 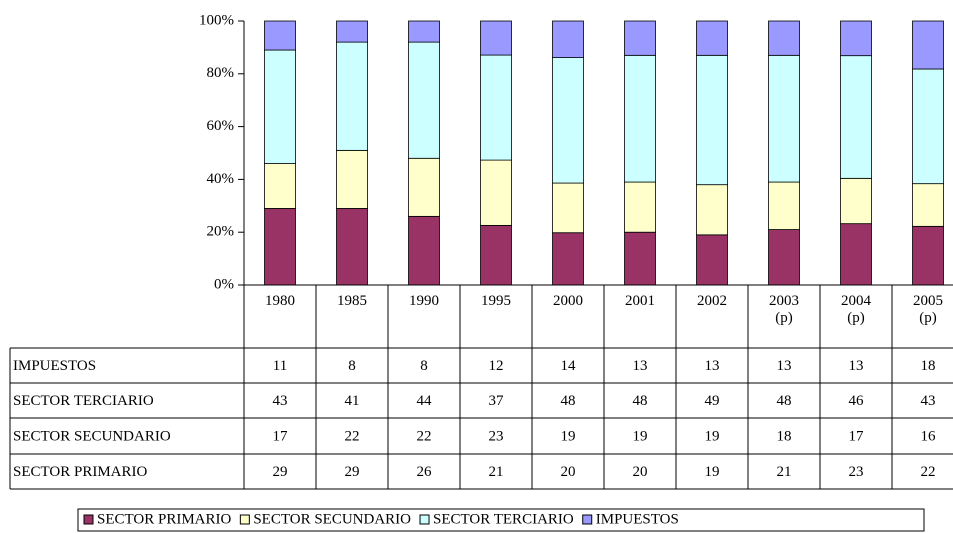 I want to click on category-cell: 2002, so click(x=712, y=301).